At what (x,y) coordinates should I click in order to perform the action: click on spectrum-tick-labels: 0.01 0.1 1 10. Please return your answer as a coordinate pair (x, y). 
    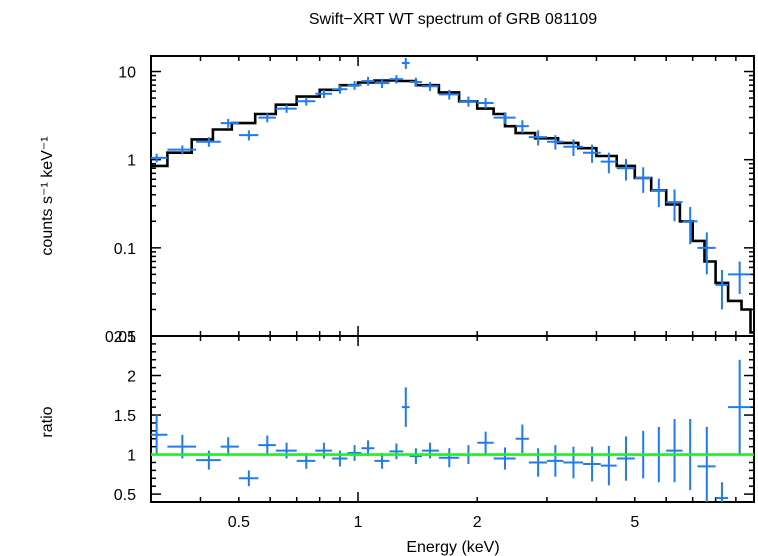
    Looking at the image, I should click on (120, 205).